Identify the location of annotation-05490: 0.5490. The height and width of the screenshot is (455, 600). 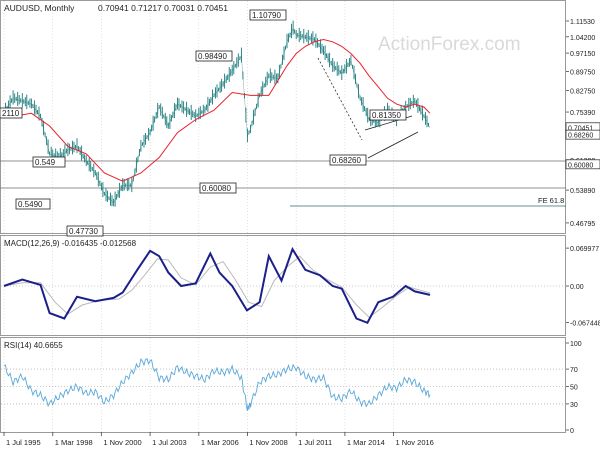
(33, 204).